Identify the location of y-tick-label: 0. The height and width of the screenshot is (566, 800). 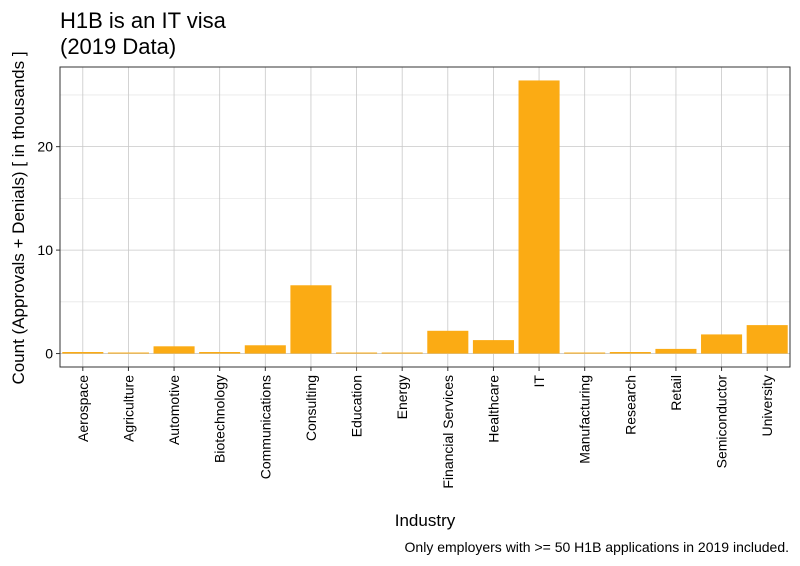
(49, 354).